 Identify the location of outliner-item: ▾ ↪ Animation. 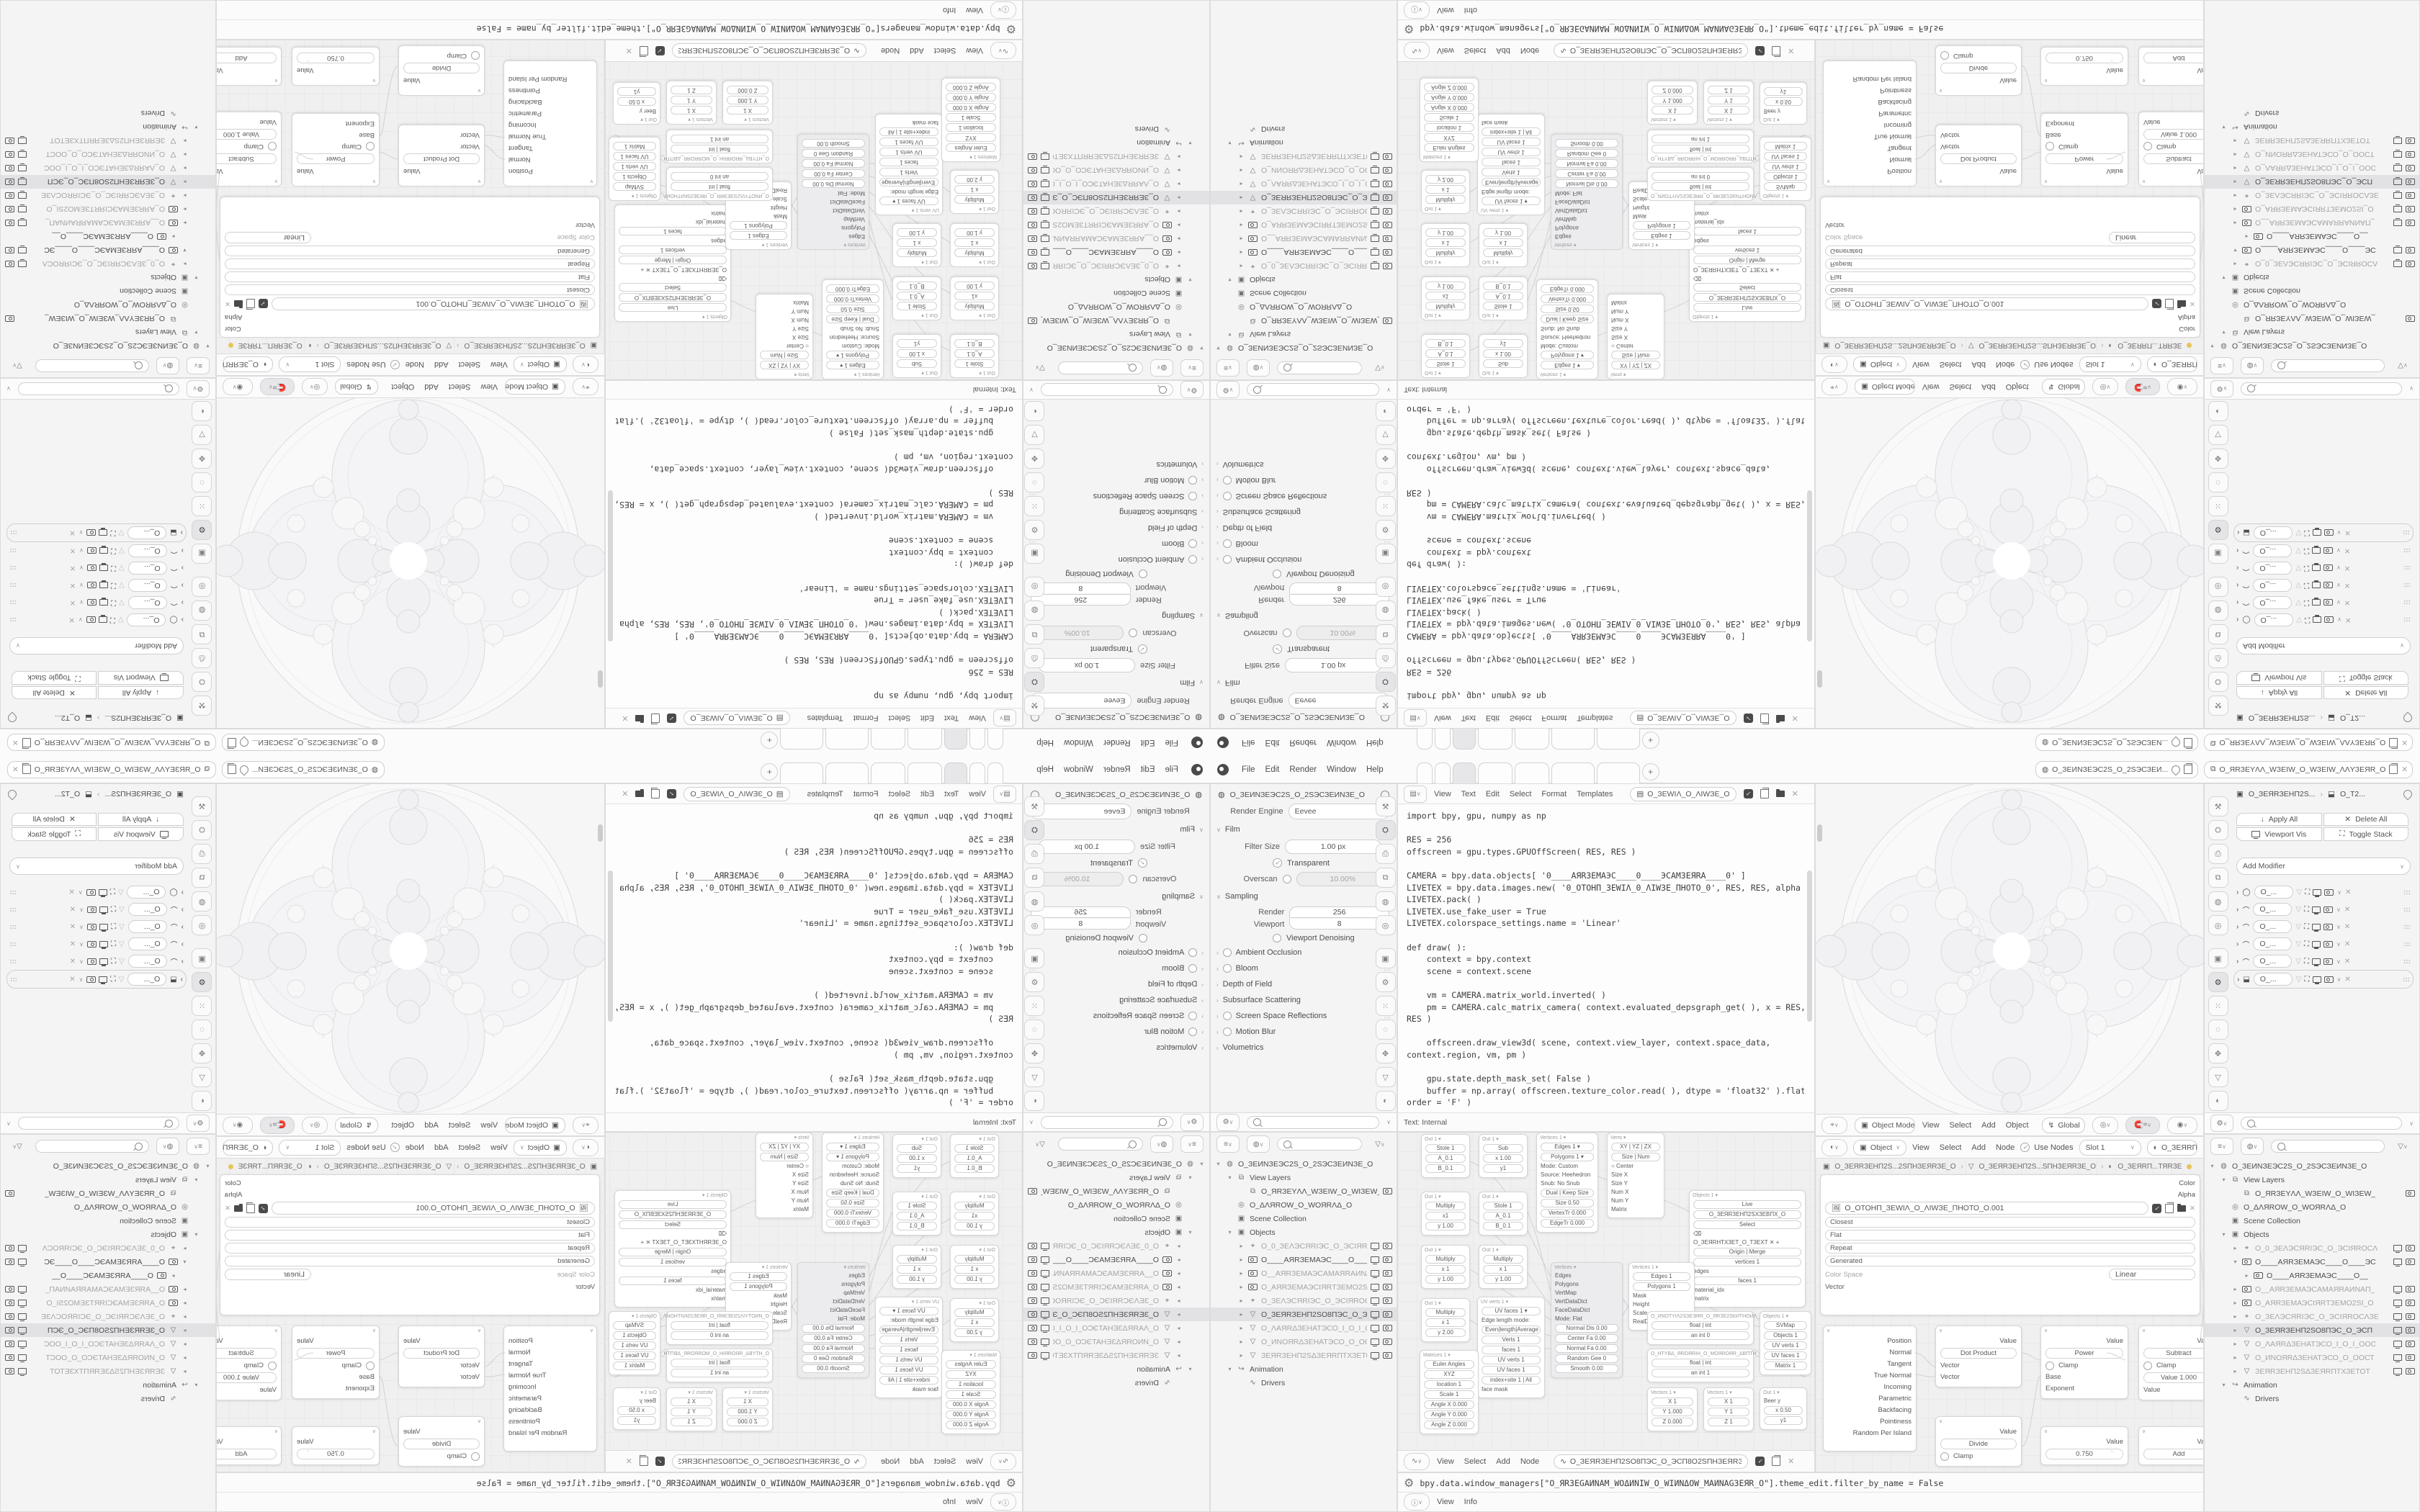
(1116, 143).